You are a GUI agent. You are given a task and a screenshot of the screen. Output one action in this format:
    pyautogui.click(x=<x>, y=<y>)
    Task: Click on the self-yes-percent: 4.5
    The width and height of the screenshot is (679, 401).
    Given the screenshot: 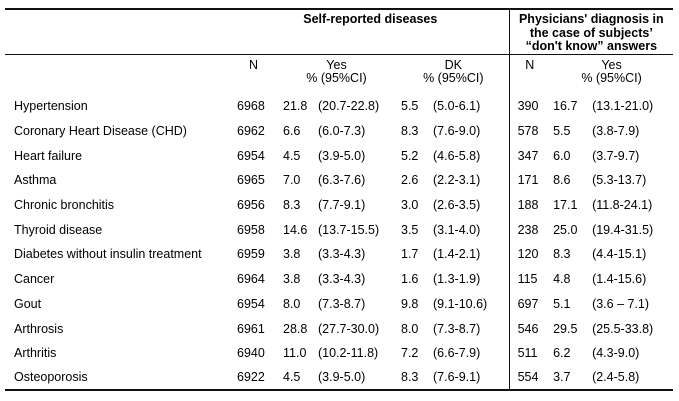 What is the action you would take?
    pyautogui.click(x=292, y=155)
    